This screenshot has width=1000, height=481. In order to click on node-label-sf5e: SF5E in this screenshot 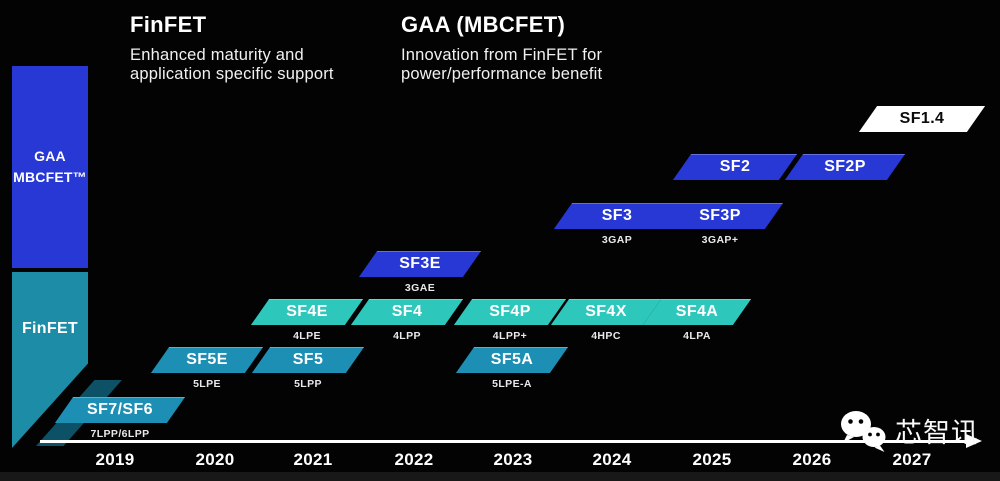, I will do `click(207, 359)`.